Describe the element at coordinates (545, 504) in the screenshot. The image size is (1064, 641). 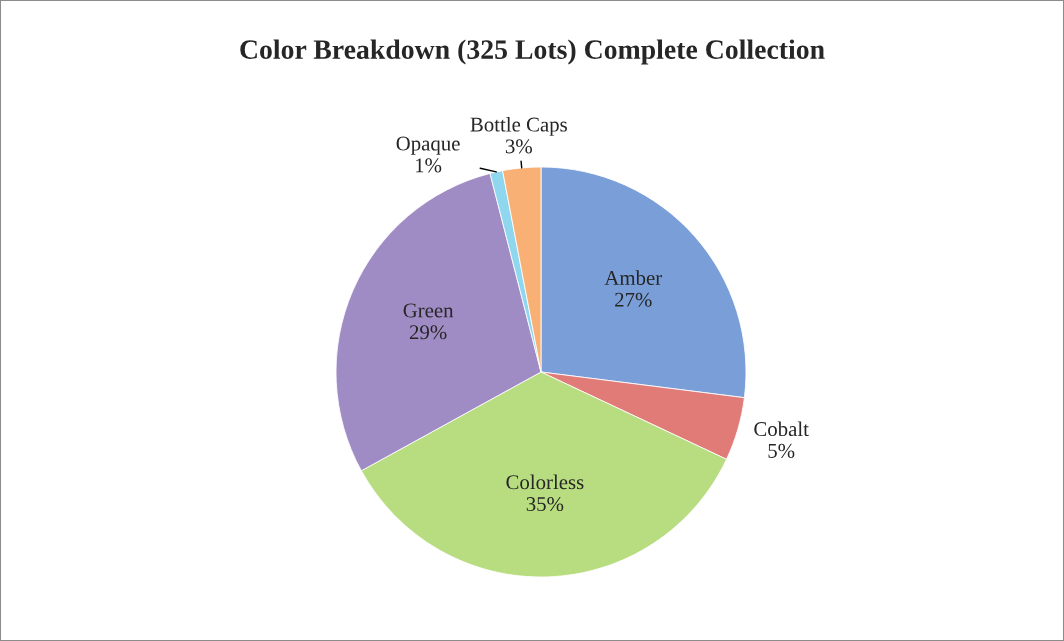
I see `data-label: 35%` at that location.